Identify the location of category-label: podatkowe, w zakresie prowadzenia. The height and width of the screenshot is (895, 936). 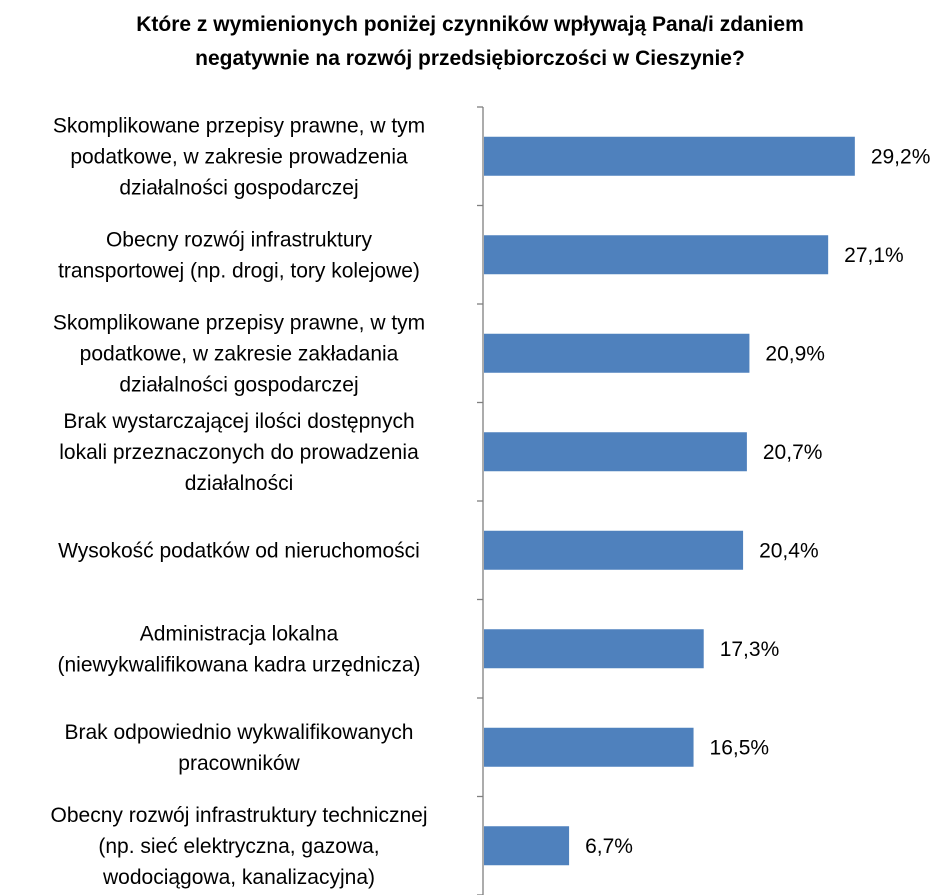
(239, 156).